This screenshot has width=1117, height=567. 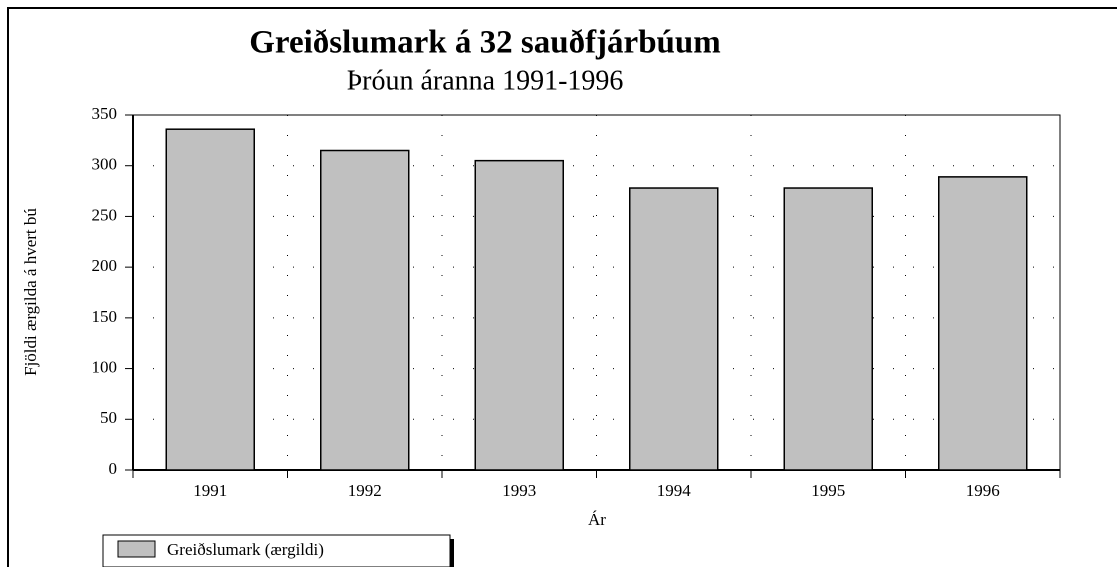 What do you see at coordinates (597, 519) in the screenshot?
I see `x-axis-label: Ár` at bounding box center [597, 519].